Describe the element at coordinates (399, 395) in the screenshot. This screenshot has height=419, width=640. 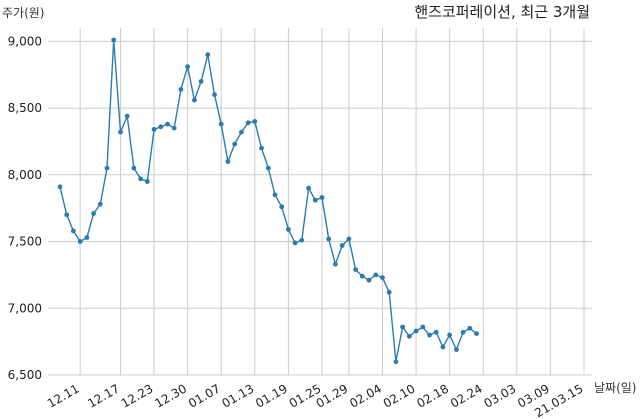
I see `x-tick-label: 02.10` at that location.